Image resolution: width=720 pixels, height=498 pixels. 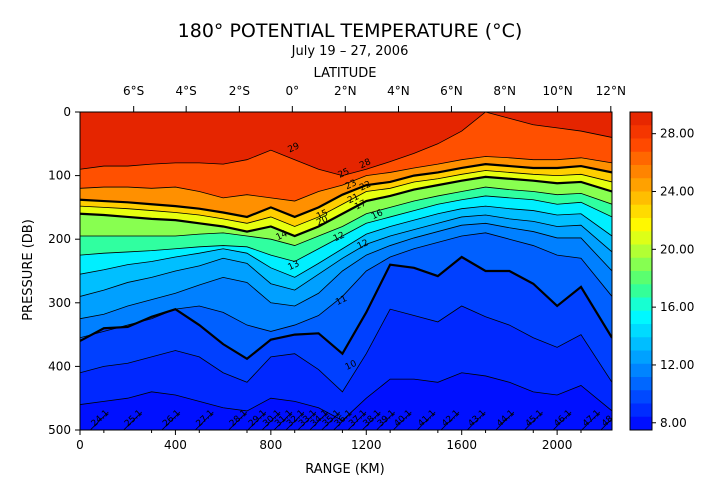 I want to click on latitude-tick-label: 4°N, so click(x=398, y=91).